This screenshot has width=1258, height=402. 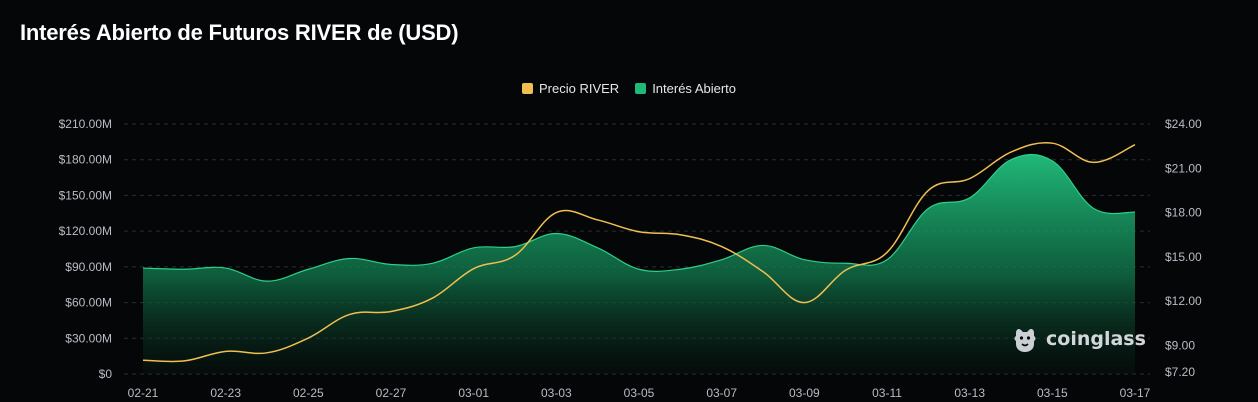 I want to click on chart-legend: Precio RIVER Interés Abierto, so click(x=629, y=88).